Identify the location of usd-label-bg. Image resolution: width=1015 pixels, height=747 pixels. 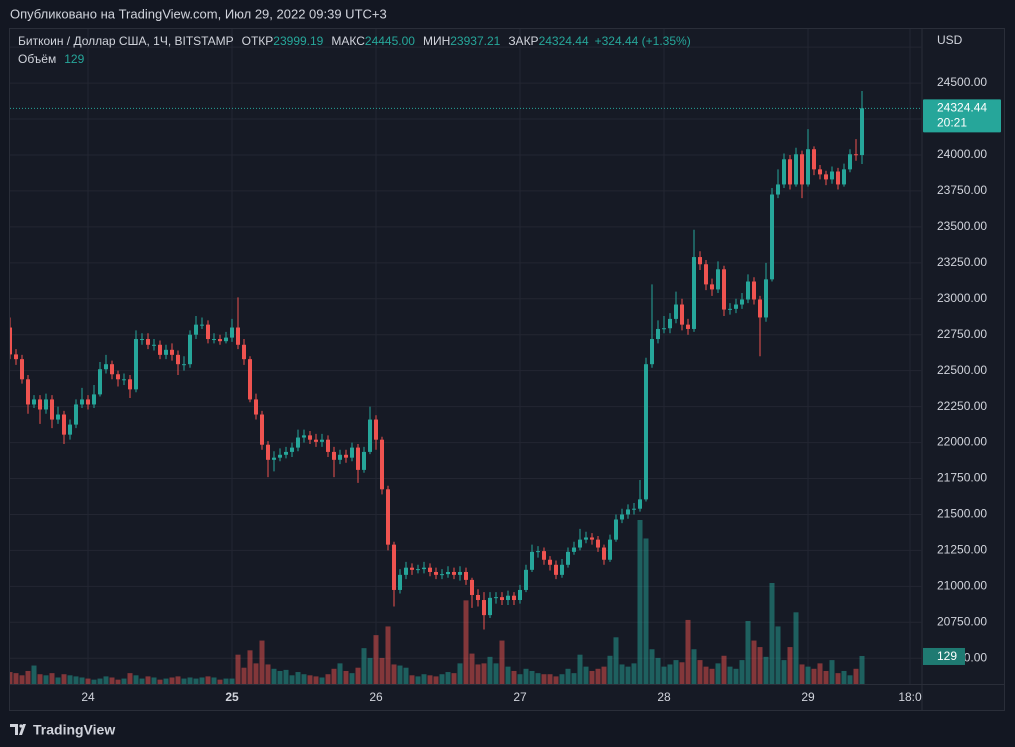
(963, 40).